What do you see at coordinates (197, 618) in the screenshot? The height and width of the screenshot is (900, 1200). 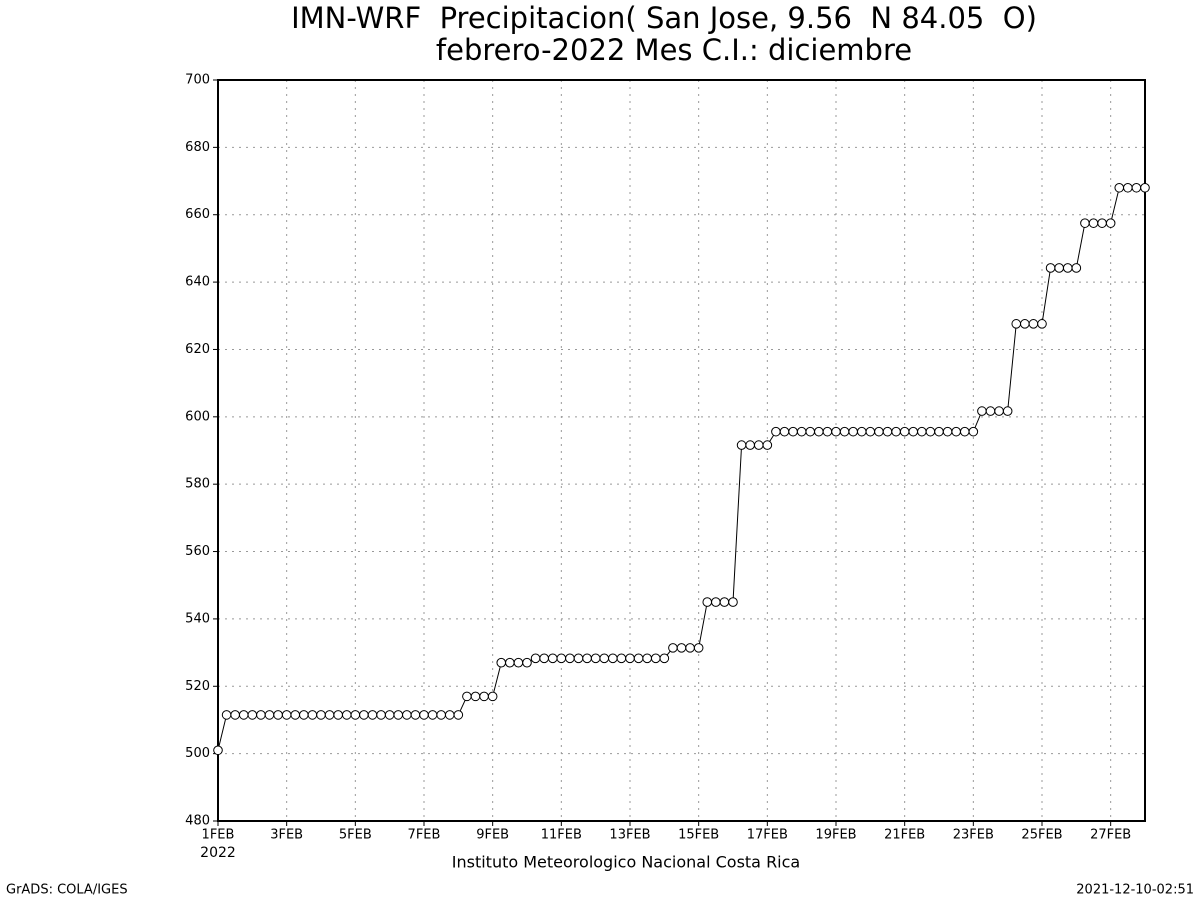 I see `y-tick-label: 540` at bounding box center [197, 618].